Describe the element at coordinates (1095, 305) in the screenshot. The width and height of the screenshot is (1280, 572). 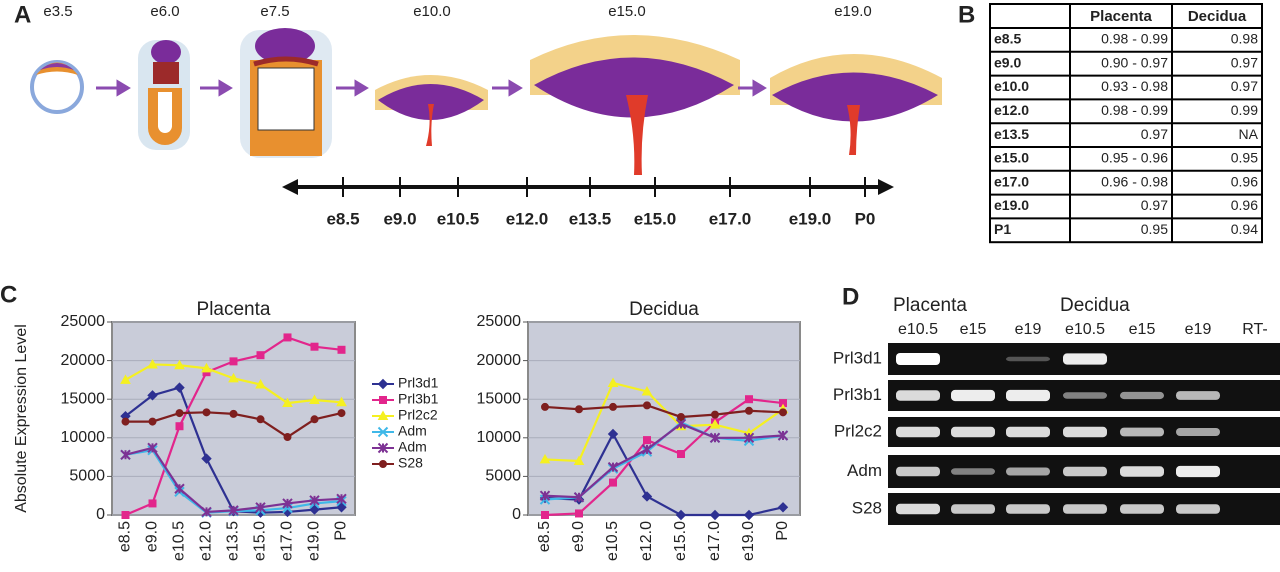
I see `gel-group-label: Decidua` at that location.